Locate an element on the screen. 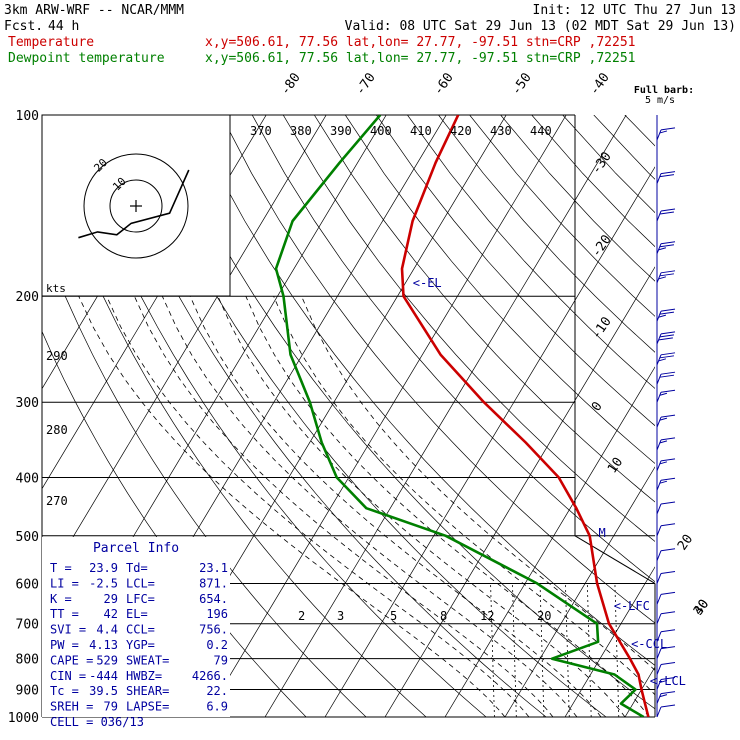 Image resolution: width=740 pixels, height=740 pixels. parcel-row-key: LCL= is located at coordinates (140, 583).